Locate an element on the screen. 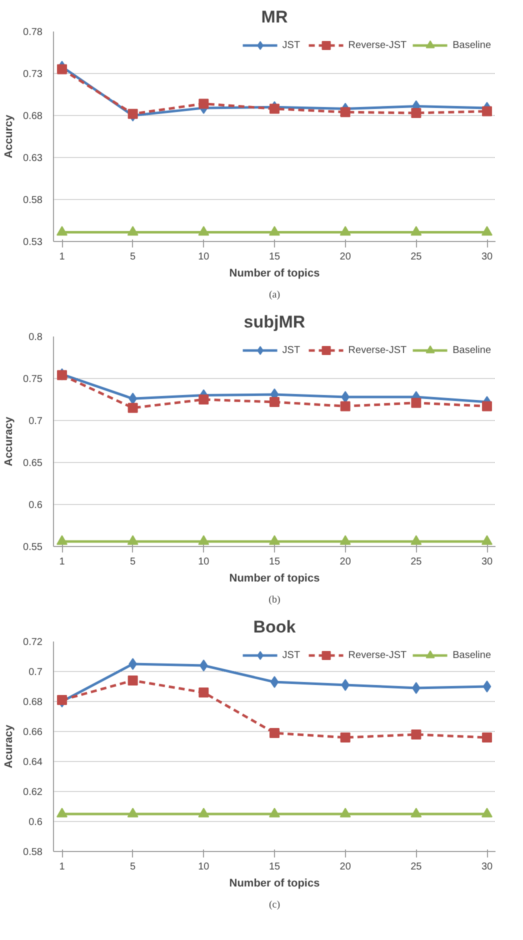  y-tick-label: 0.53 is located at coordinates (33, 242).